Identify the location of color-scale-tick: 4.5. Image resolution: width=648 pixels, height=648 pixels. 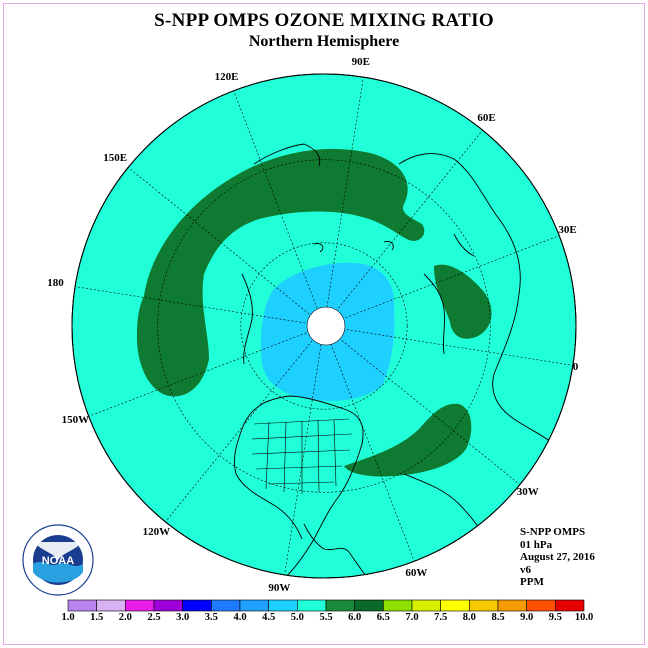
(269, 617).